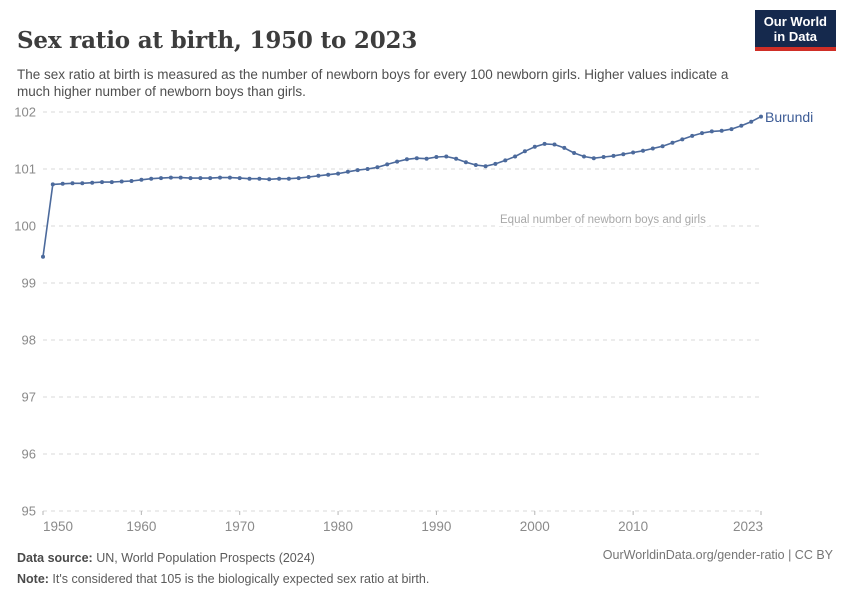  What do you see at coordinates (29, 511) in the screenshot?
I see `y-tick-label-95: 95` at bounding box center [29, 511].